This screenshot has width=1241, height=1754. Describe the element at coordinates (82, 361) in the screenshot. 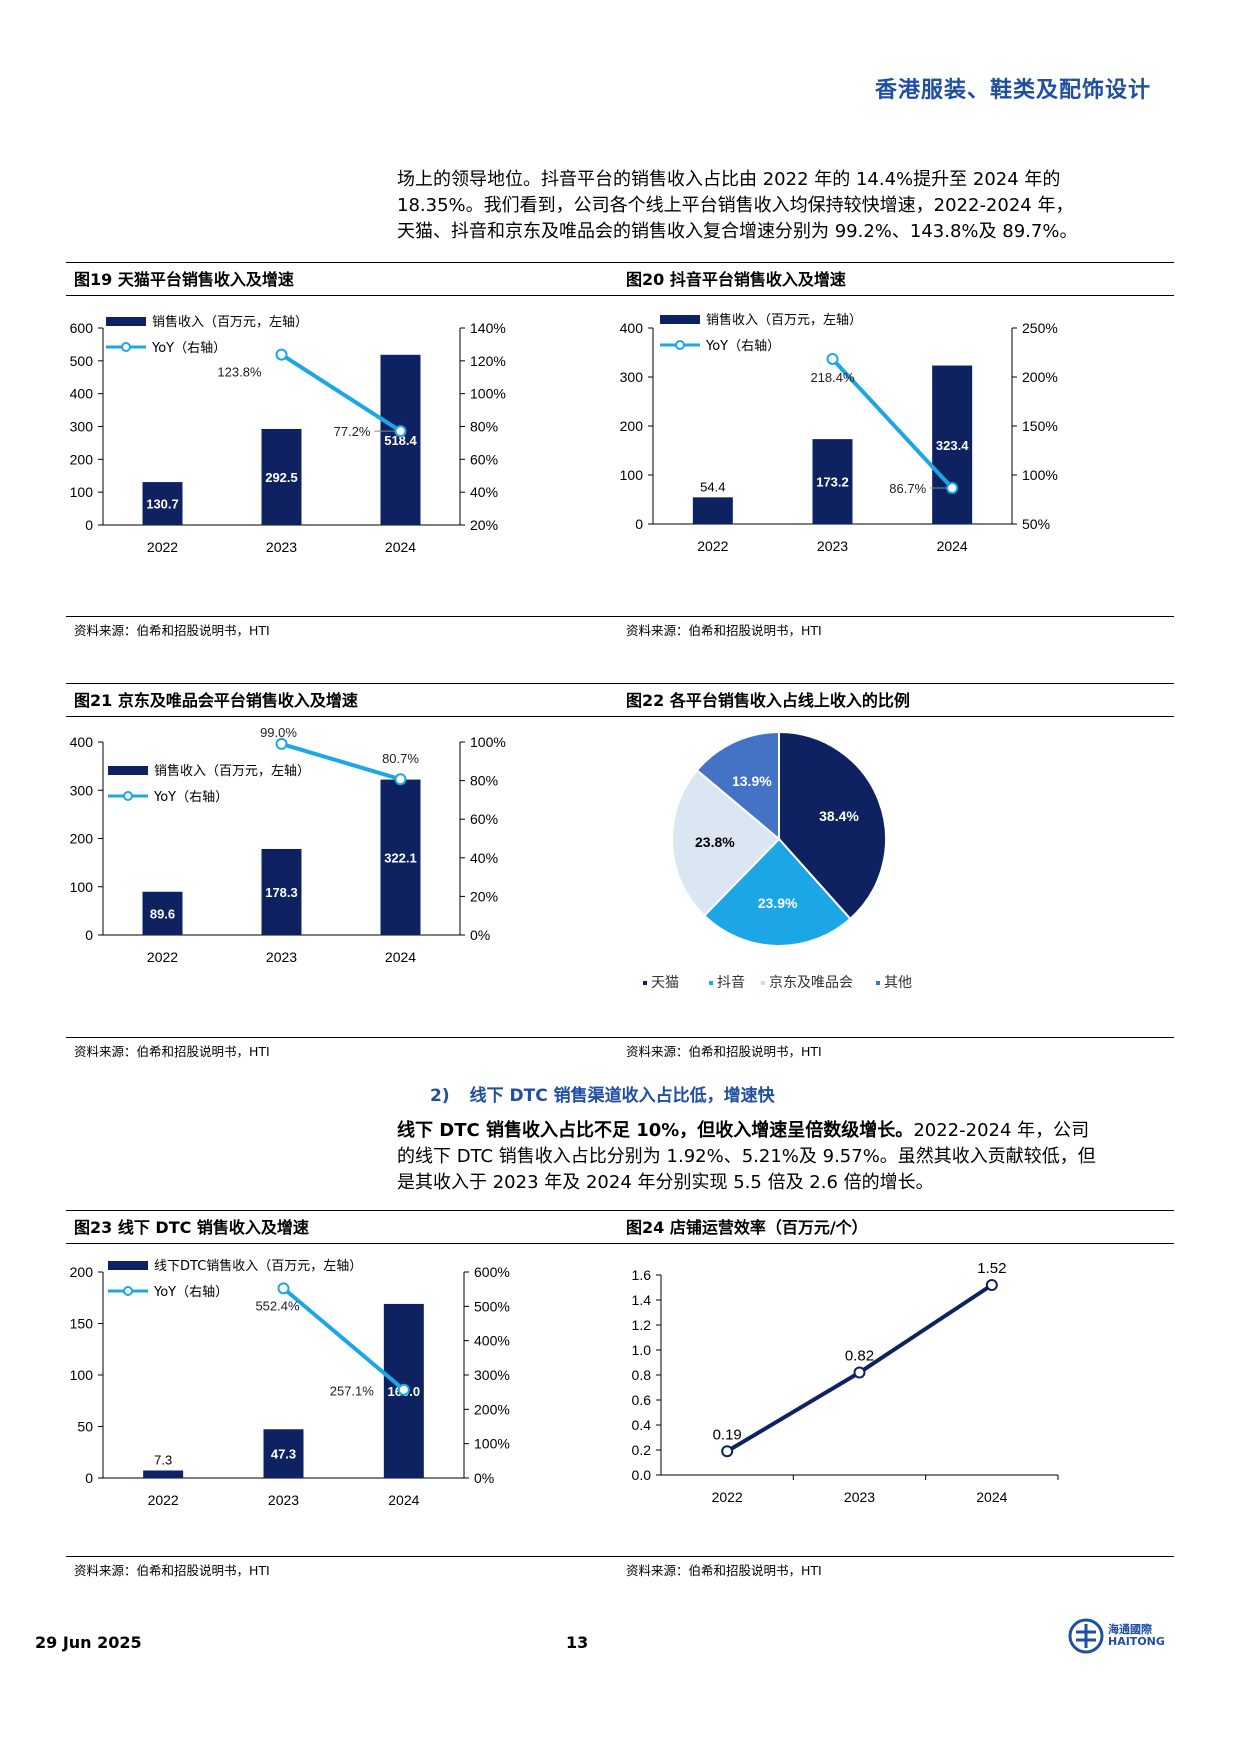

I see `y-left-tick-label: 500` at that location.